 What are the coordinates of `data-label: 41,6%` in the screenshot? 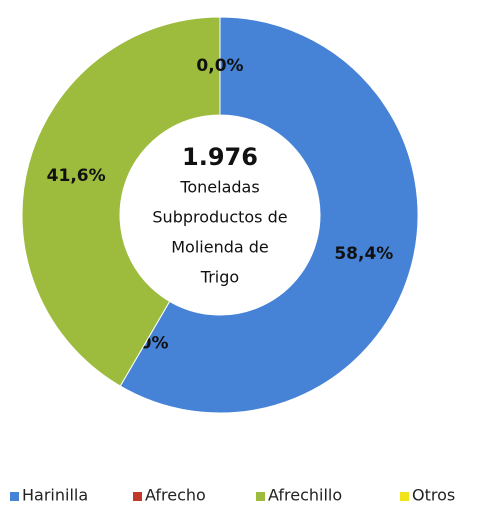 It's located at (76, 176).